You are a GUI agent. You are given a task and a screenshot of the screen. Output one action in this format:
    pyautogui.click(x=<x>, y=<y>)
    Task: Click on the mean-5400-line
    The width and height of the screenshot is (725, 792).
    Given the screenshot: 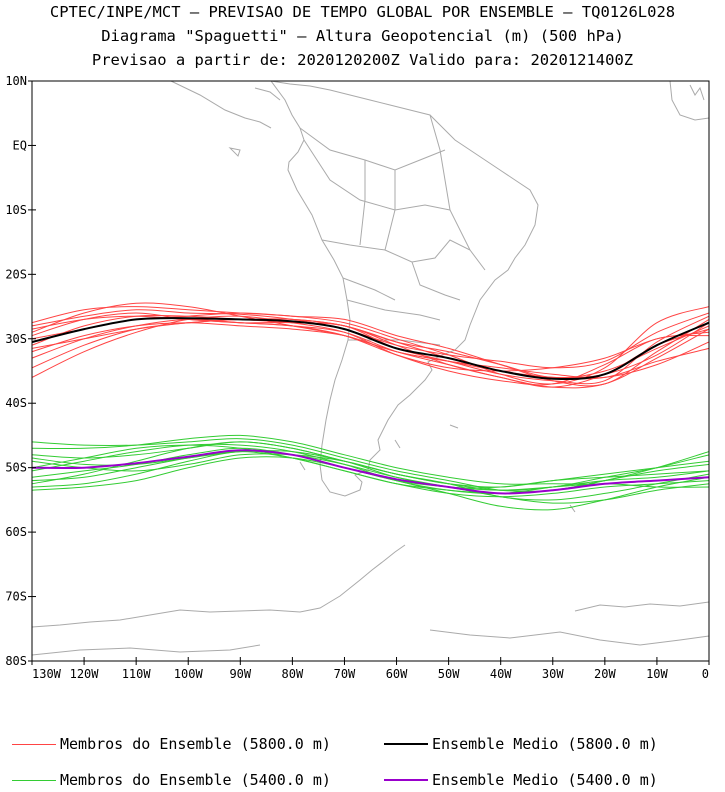 What is the action you would take?
    pyautogui.click(x=370, y=472)
    